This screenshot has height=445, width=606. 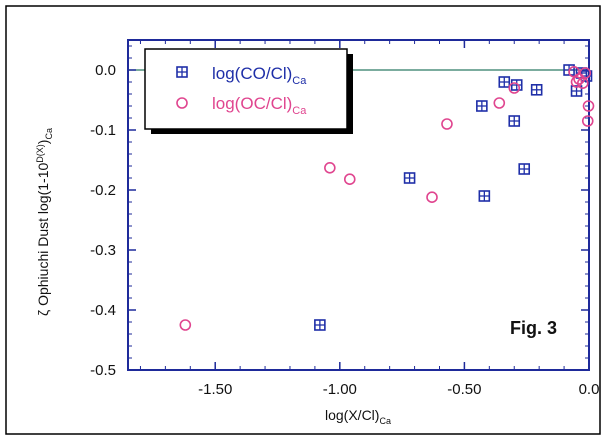 I want to click on legend-label-co-main: log(CO/Cl), so click(x=252, y=73).